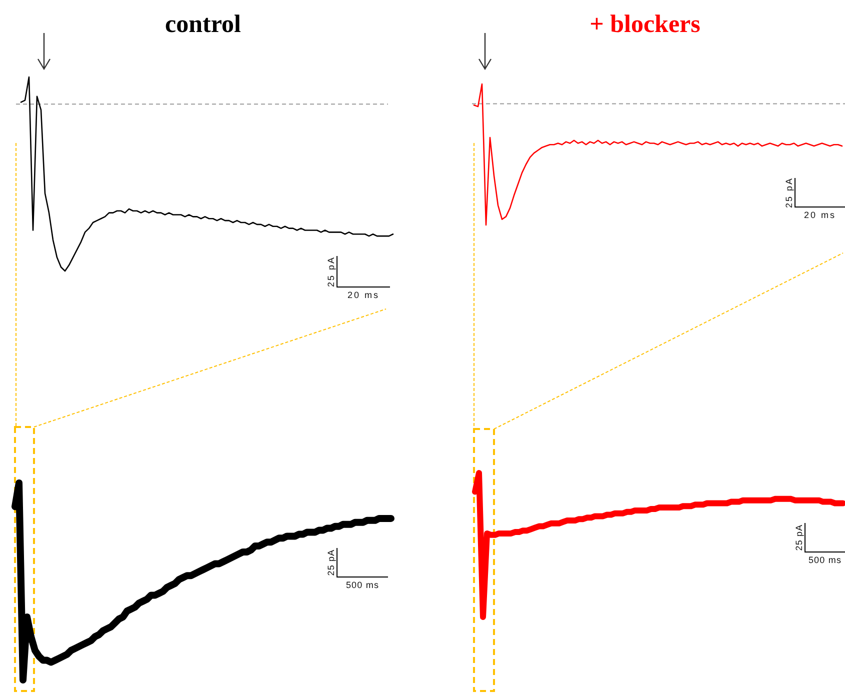 The width and height of the screenshot is (845, 693). Describe the element at coordinates (820, 215) in the screenshot. I see `annotation: 20 ms` at that location.